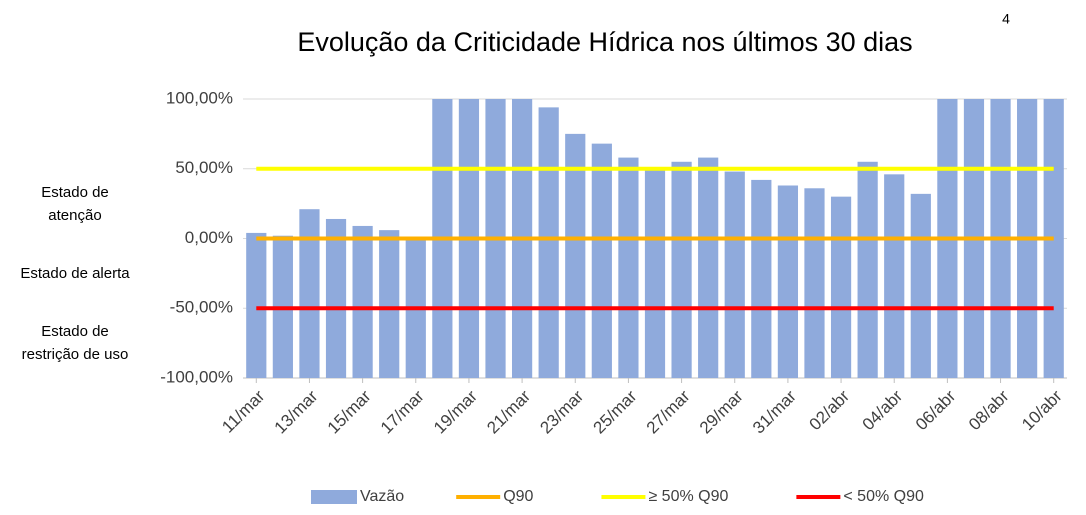 The width and height of the screenshot is (1086, 515). Describe the element at coordinates (1006, 19) in the screenshot. I see `title-note: 4` at that location.